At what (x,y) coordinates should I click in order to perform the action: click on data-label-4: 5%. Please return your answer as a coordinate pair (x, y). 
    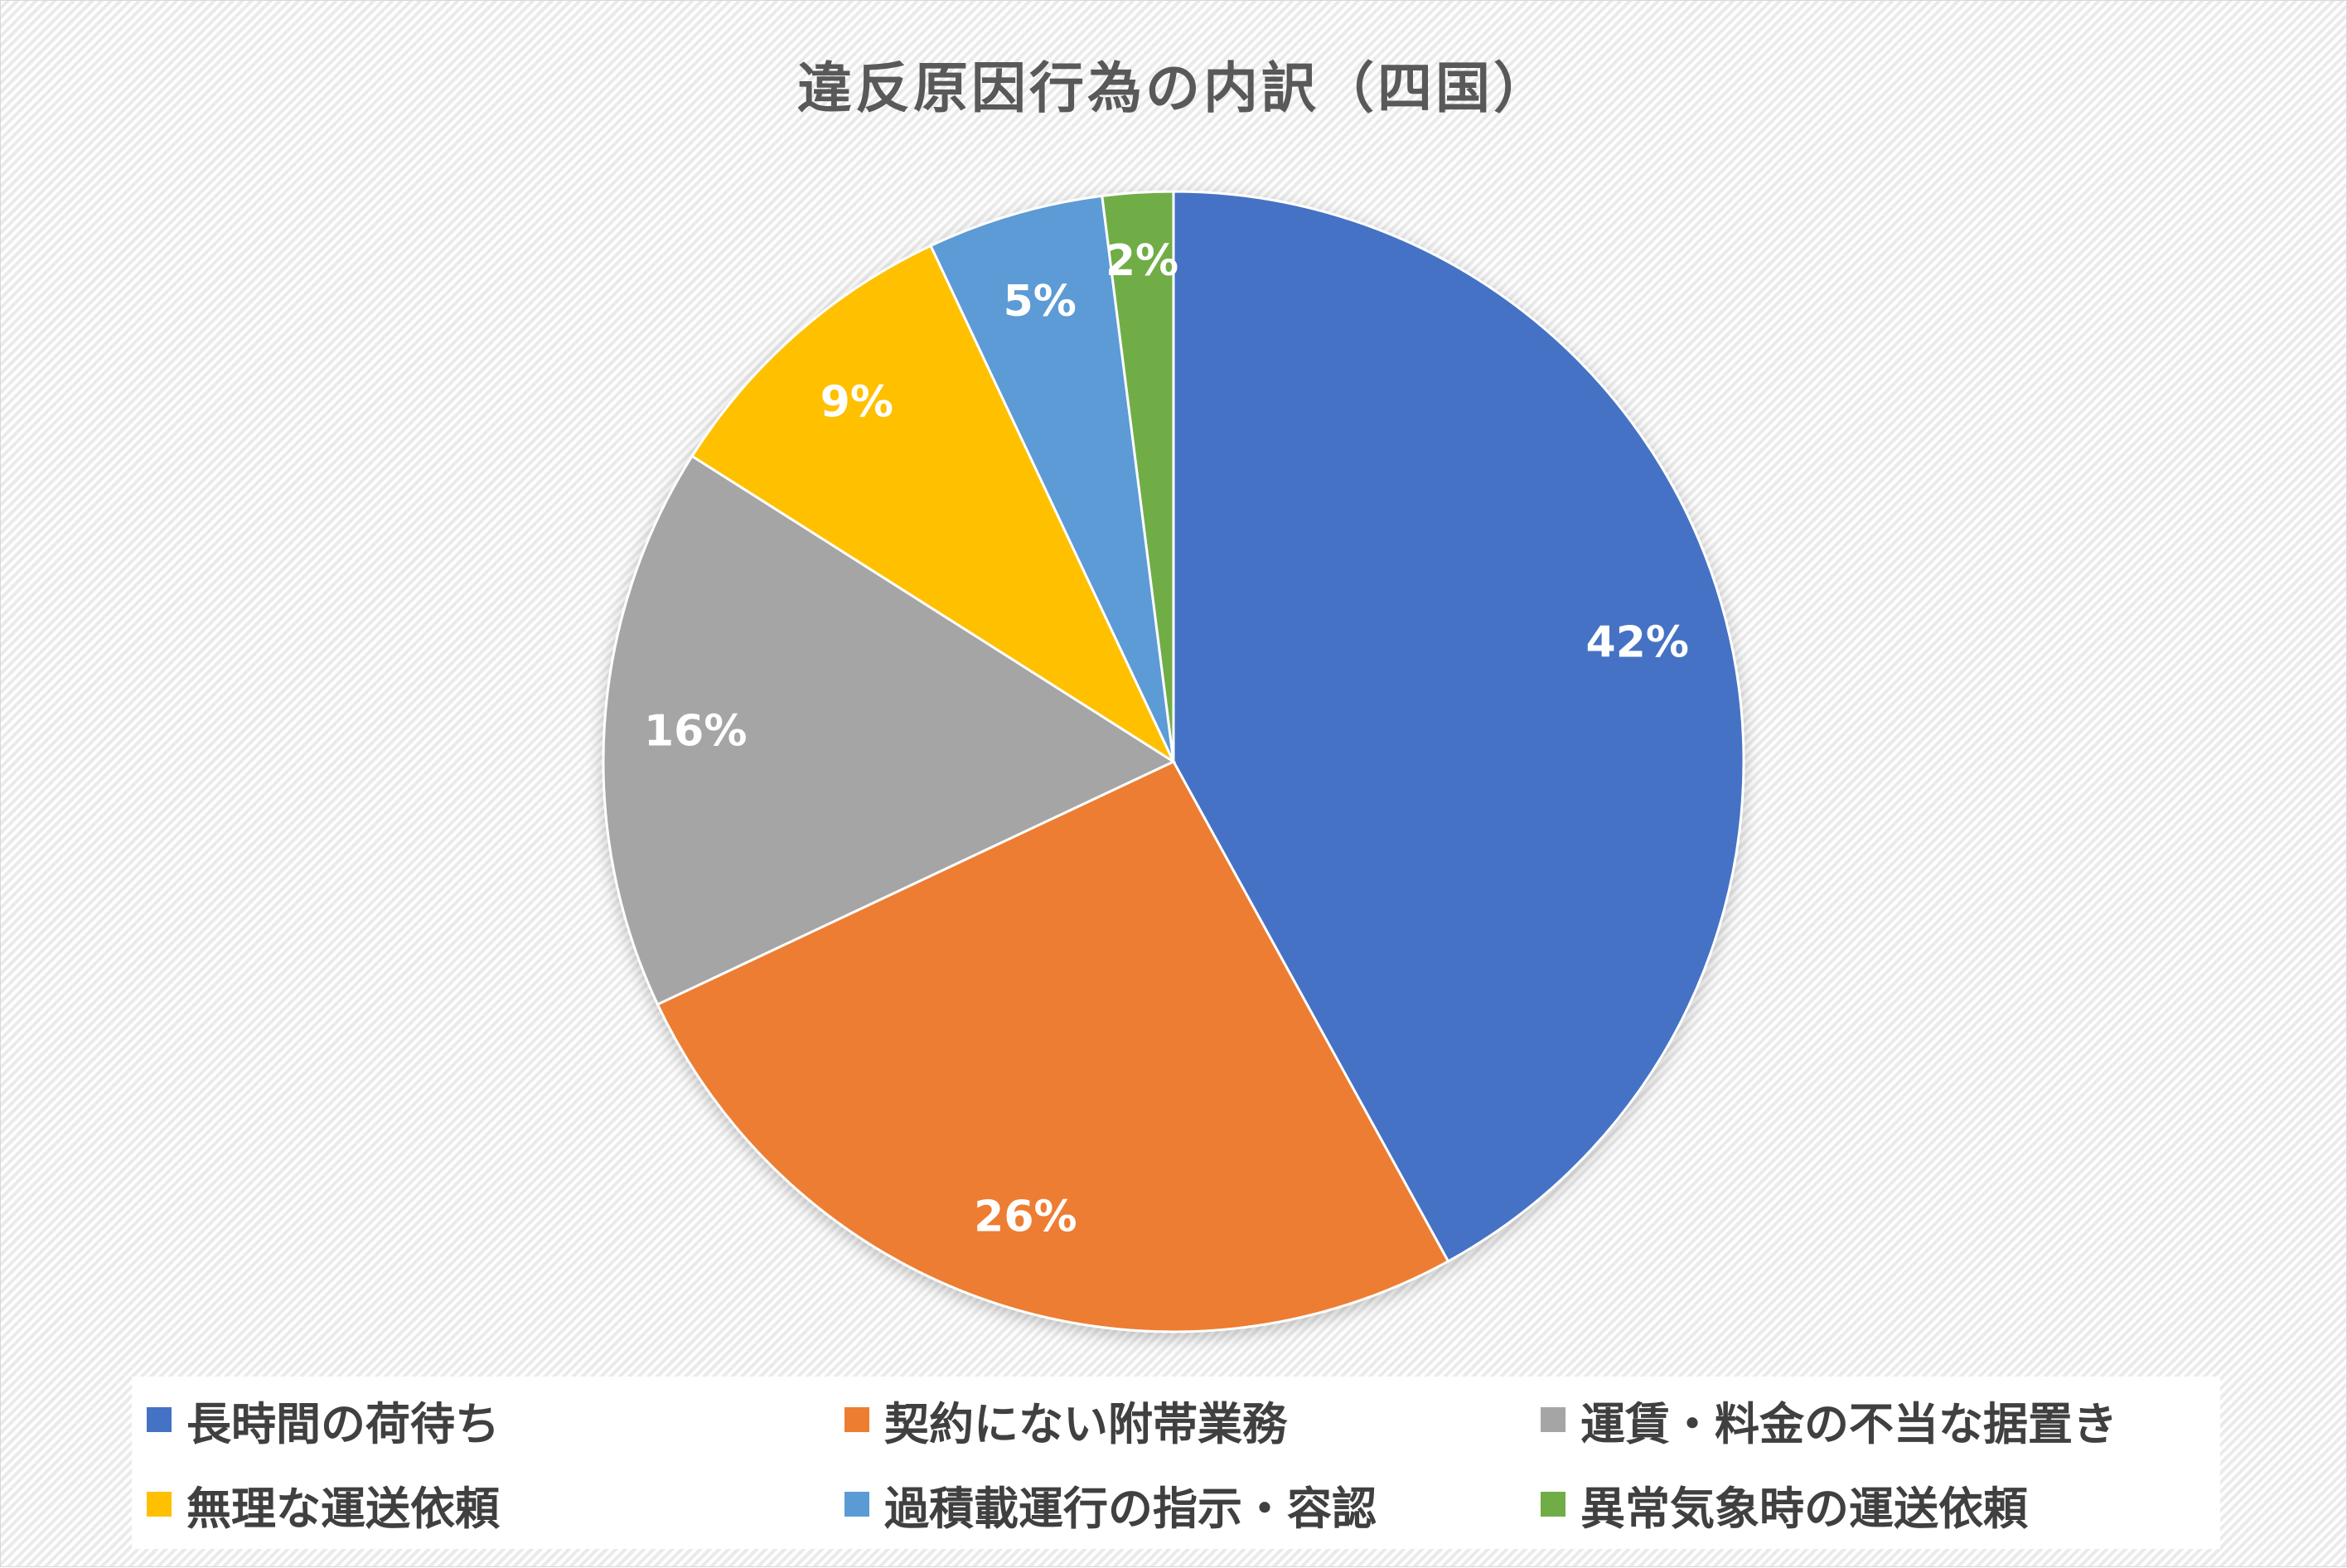
    Looking at the image, I should click on (1040, 302).